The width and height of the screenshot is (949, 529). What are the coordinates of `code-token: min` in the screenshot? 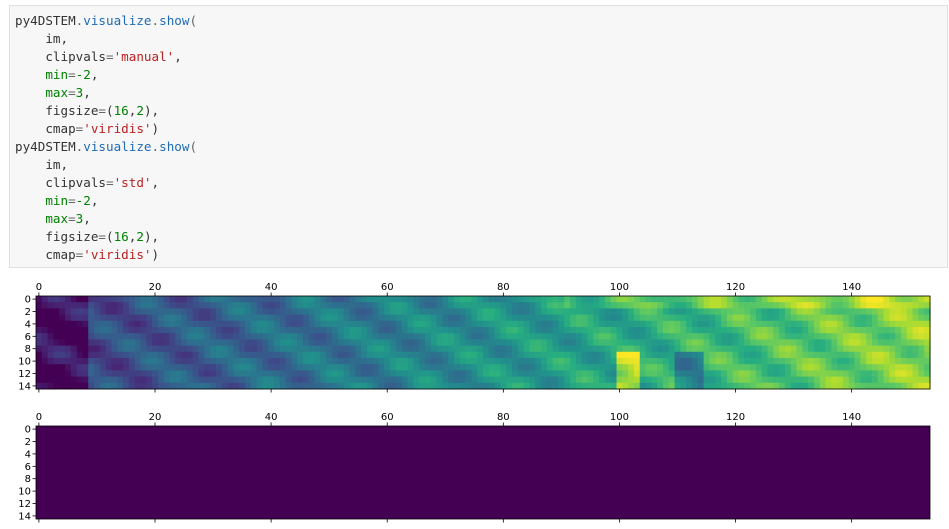 It's located at (42, 74).